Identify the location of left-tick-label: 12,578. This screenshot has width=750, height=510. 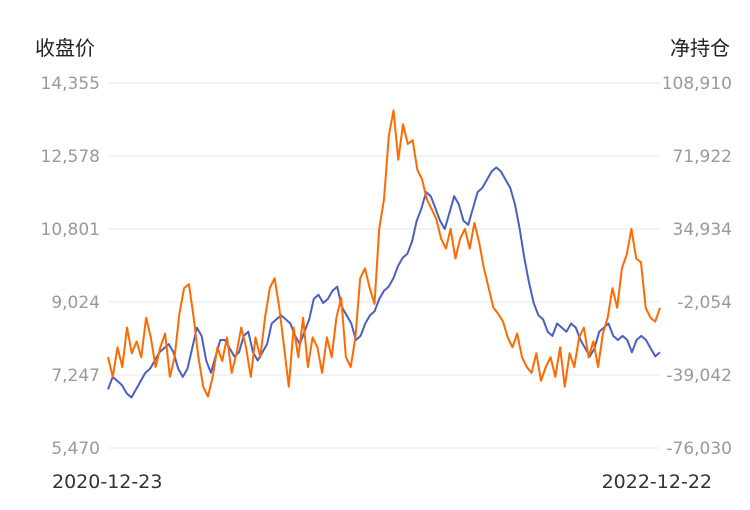
(70, 157).